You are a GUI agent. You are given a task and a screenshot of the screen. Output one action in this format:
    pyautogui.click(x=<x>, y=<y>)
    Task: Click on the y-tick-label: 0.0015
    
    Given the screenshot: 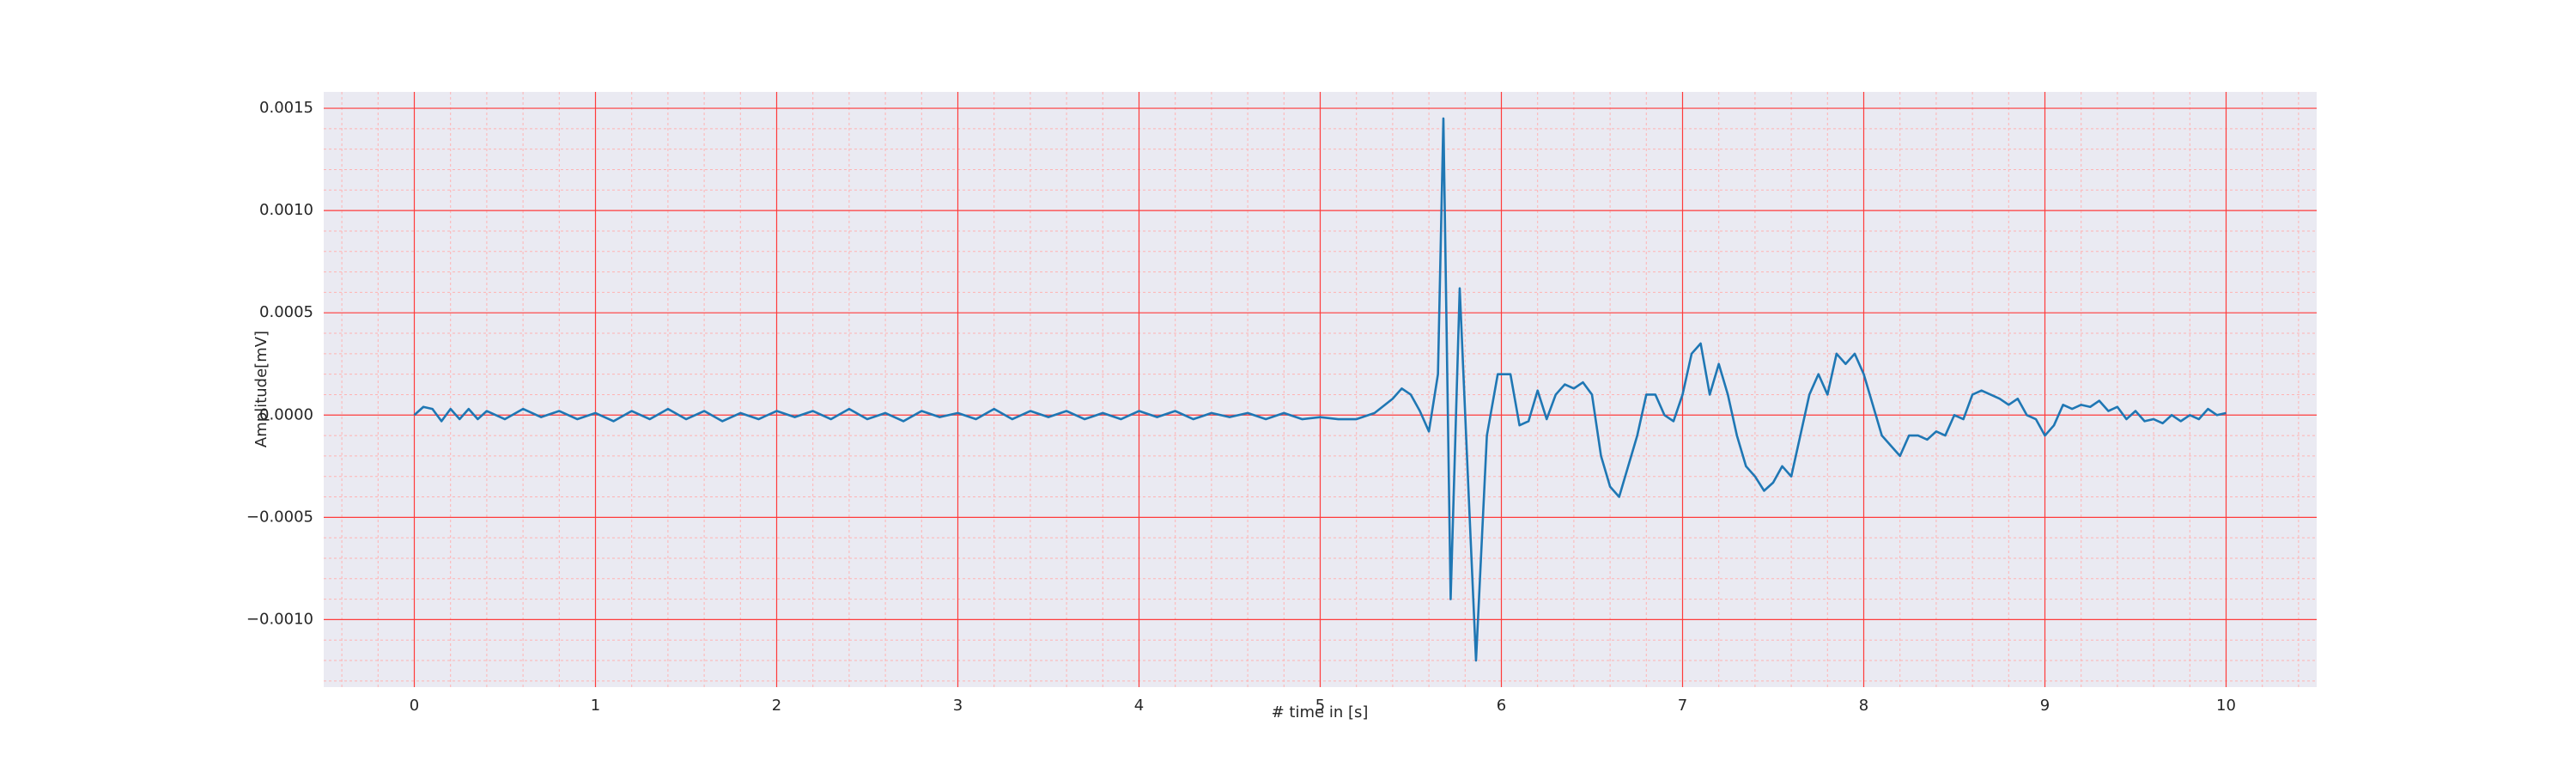 What is the action you would take?
    pyautogui.click(x=286, y=108)
    